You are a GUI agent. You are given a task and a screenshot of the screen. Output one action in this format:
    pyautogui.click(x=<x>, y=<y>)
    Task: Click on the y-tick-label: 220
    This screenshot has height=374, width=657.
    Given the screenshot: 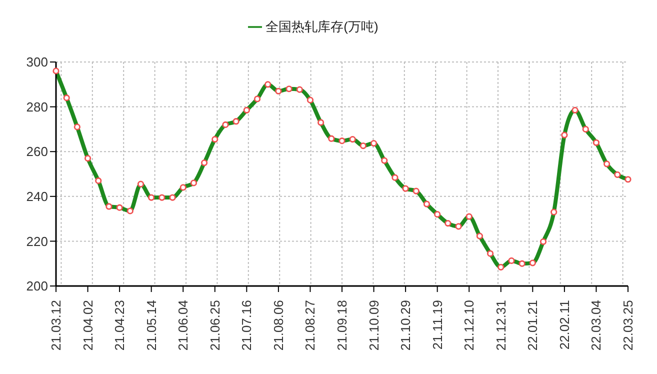 What is the action you would take?
    pyautogui.click(x=37, y=241)
    